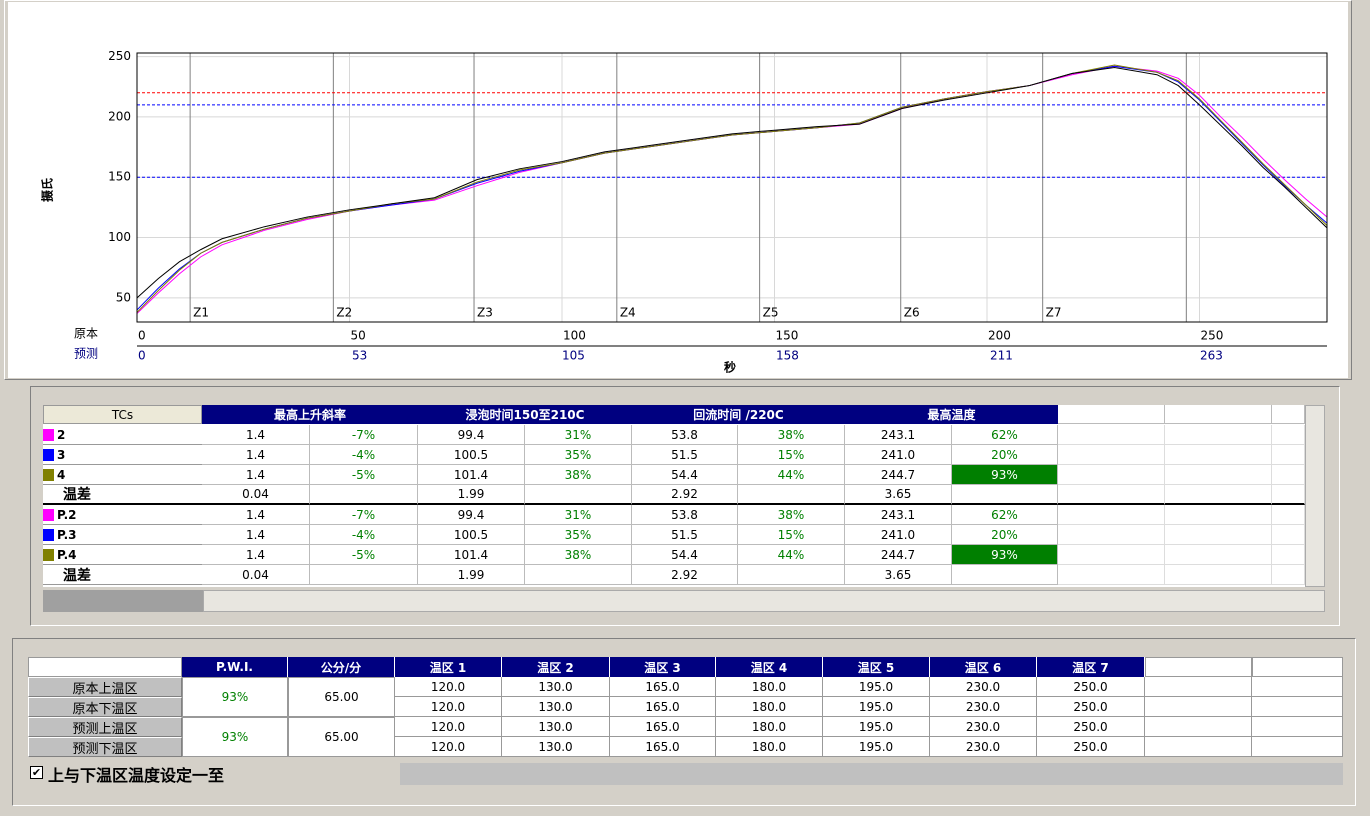 This screenshot has height=816, width=1370. What do you see at coordinates (628, 313) in the screenshot?
I see `zone-label: Z4` at bounding box center [628, 313].